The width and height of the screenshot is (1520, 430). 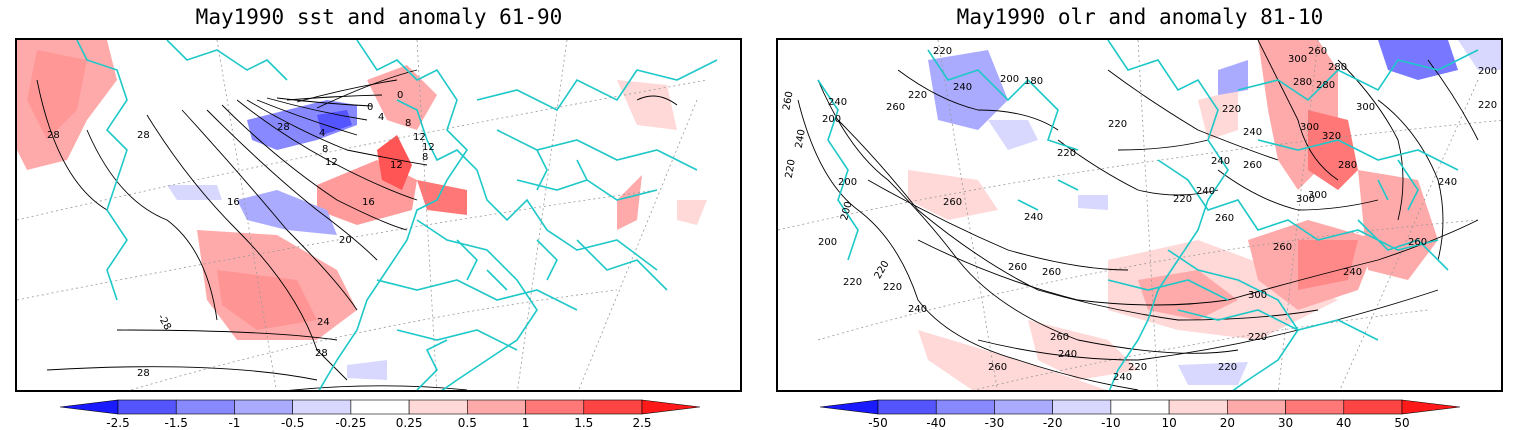 I want to click on colorbar-tick-label: 0.25, so click(x=409, y=423).